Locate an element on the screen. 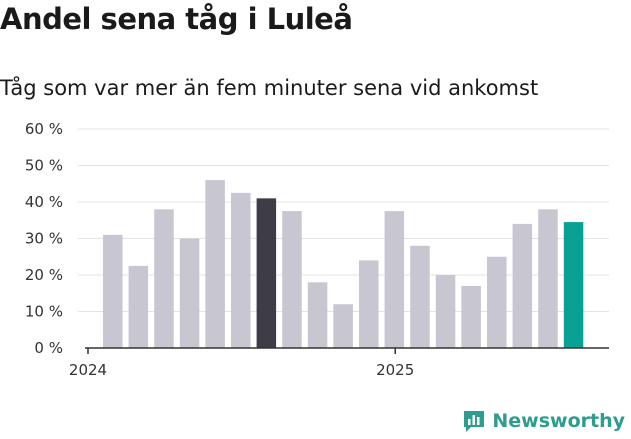  y-tick-label: 60 % is located at coordinates (44, 129).